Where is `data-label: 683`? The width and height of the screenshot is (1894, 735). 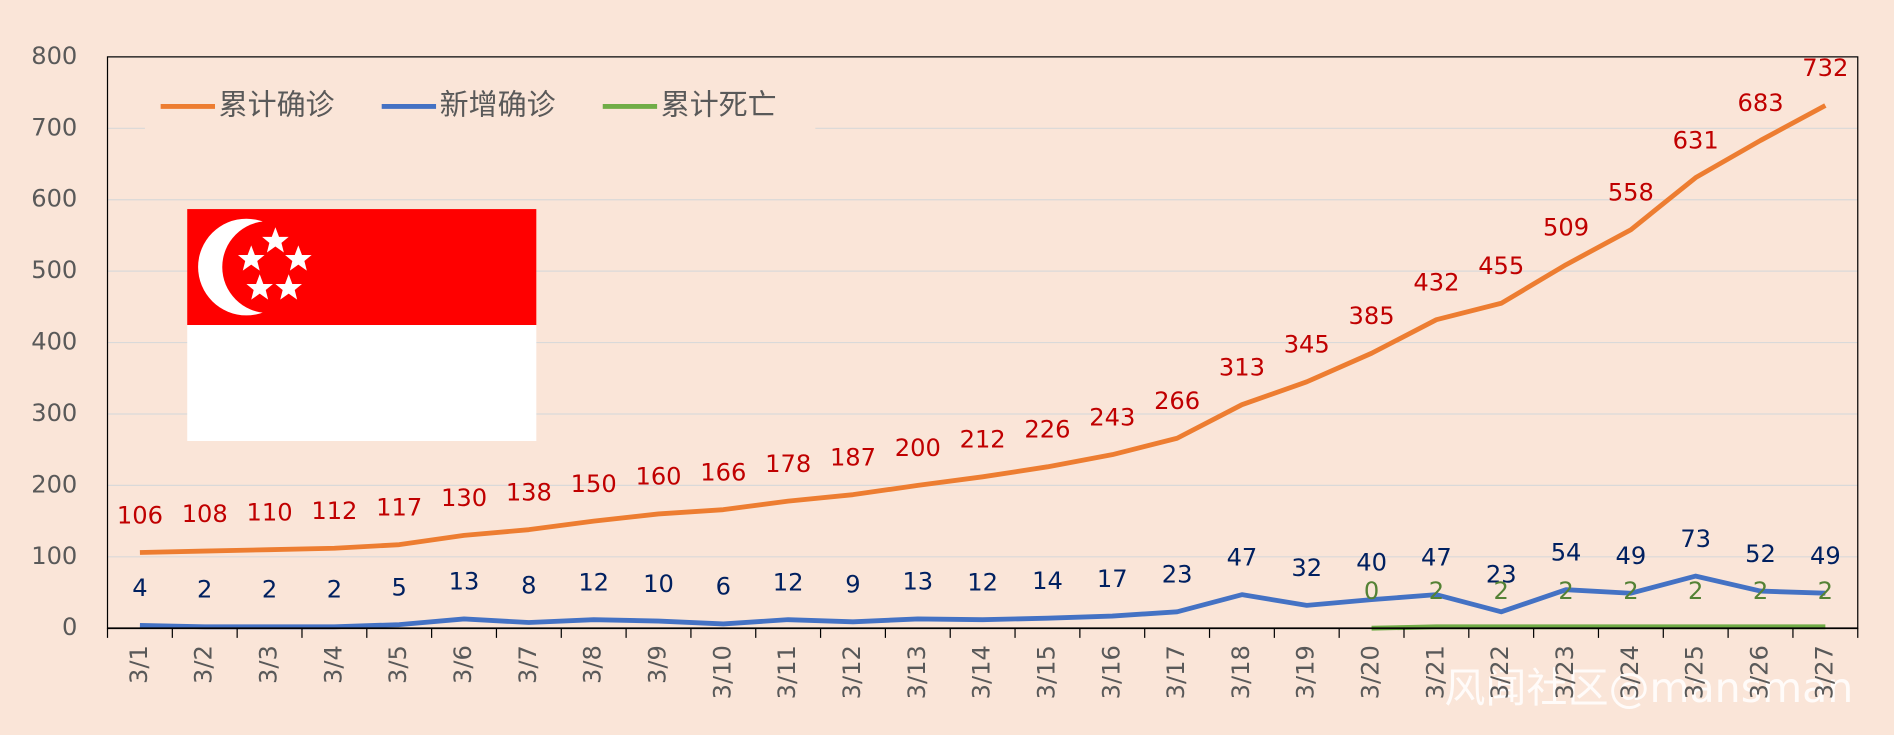 data-label: 683 is located at coordinates (1760, 103).